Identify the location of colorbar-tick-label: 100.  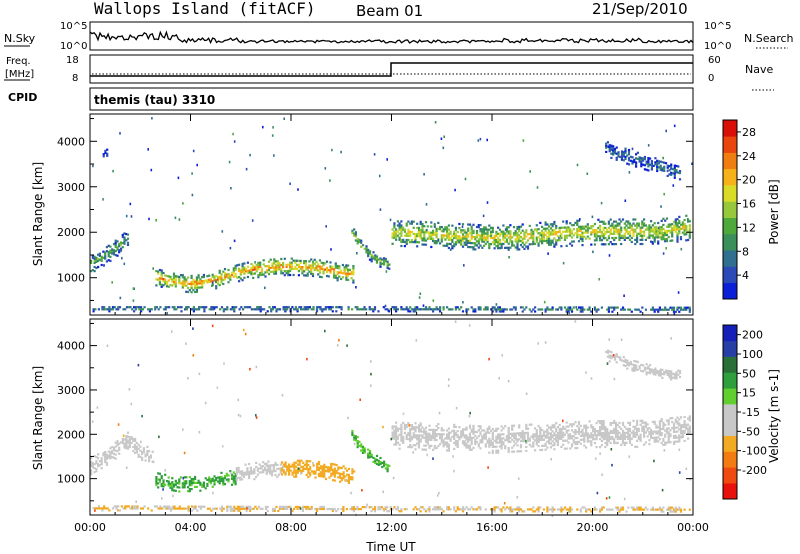
(752, 354).